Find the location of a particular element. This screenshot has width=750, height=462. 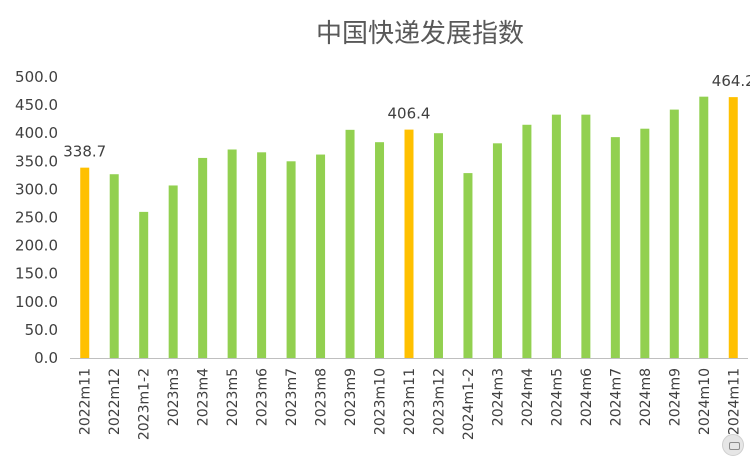

y-tick-label: 0.0 is located at coordinates (46, 358).